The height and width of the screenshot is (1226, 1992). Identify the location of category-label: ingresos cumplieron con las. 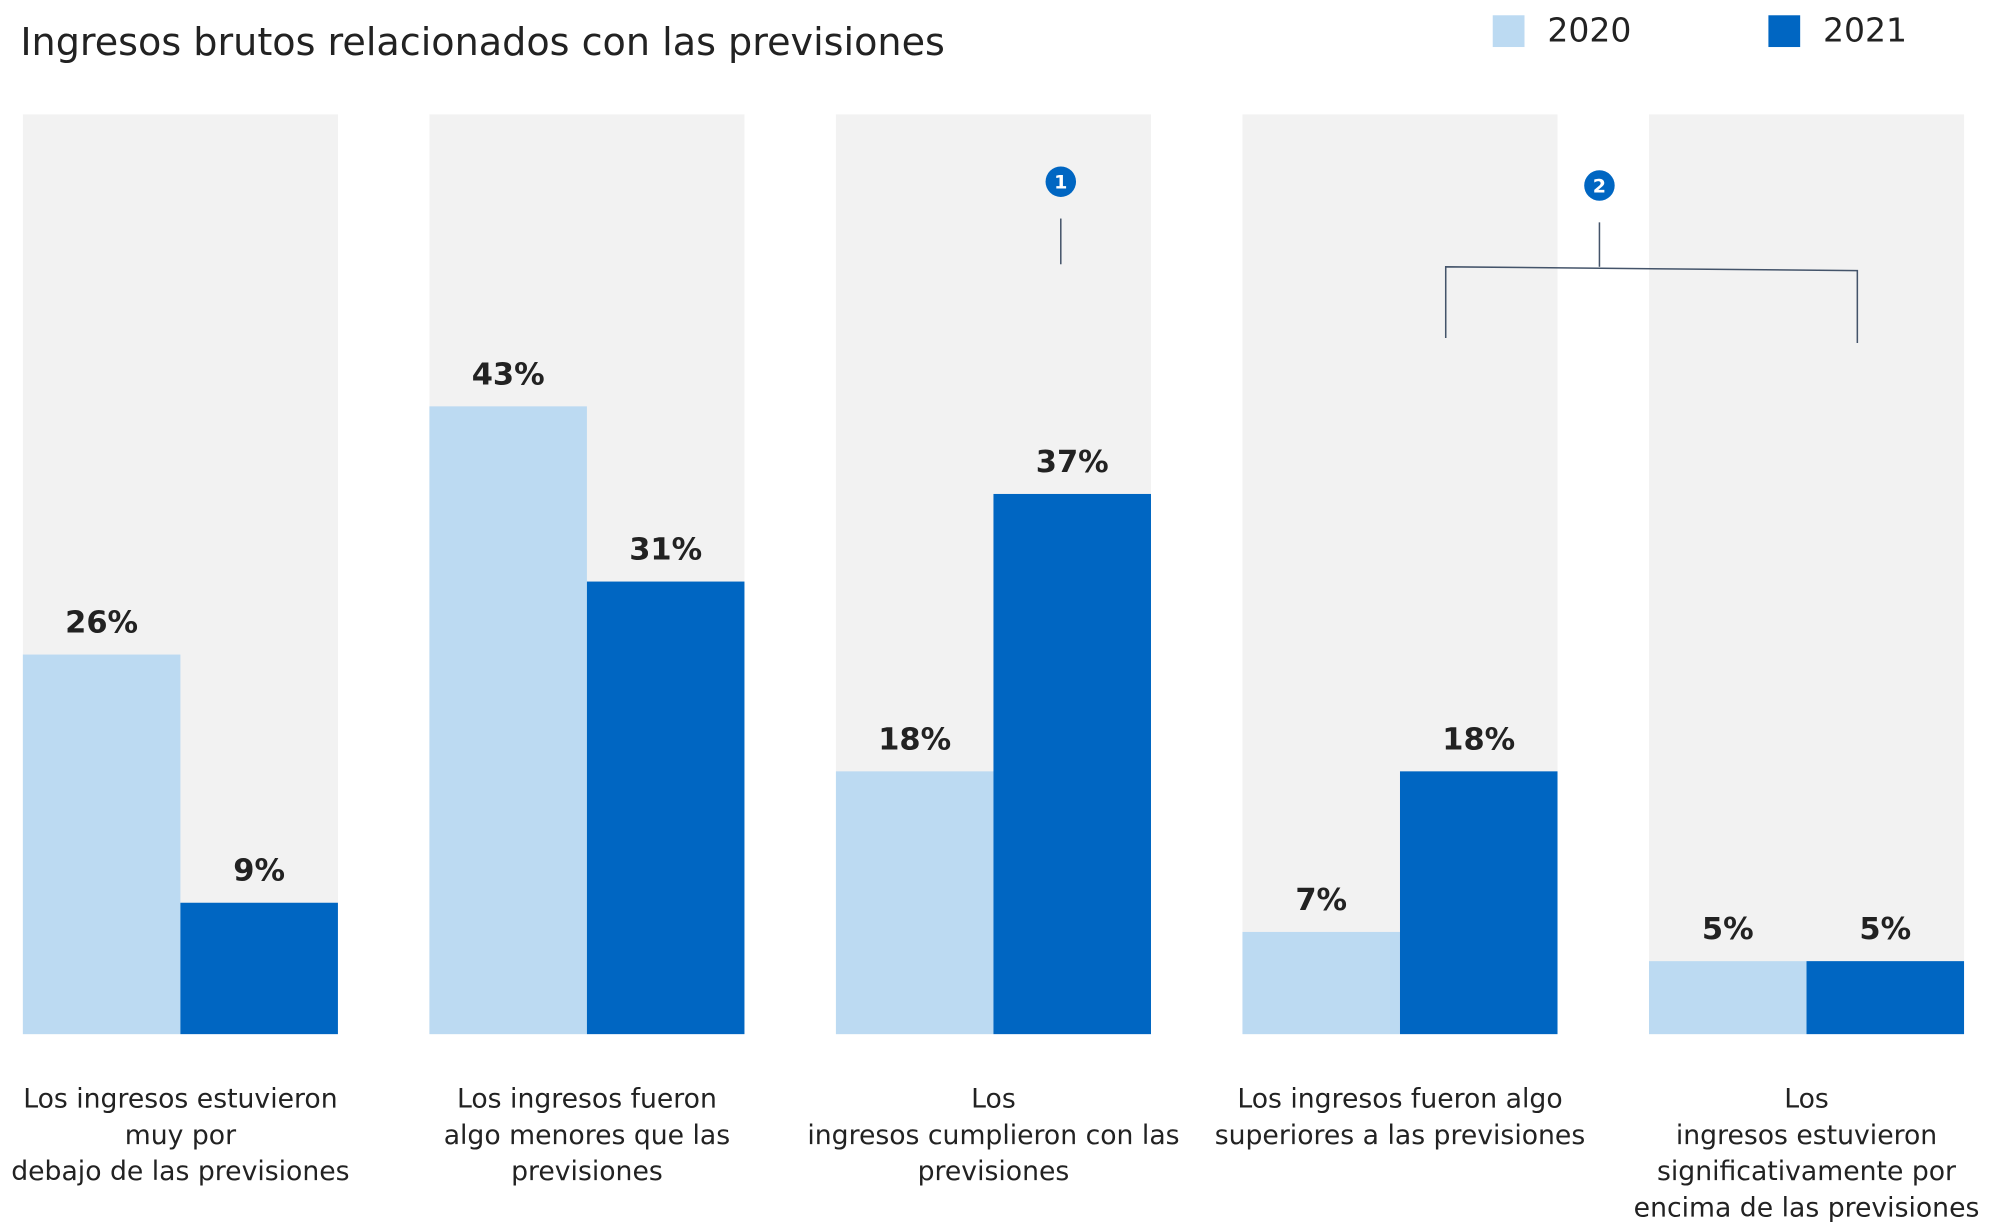
(993, 1135).